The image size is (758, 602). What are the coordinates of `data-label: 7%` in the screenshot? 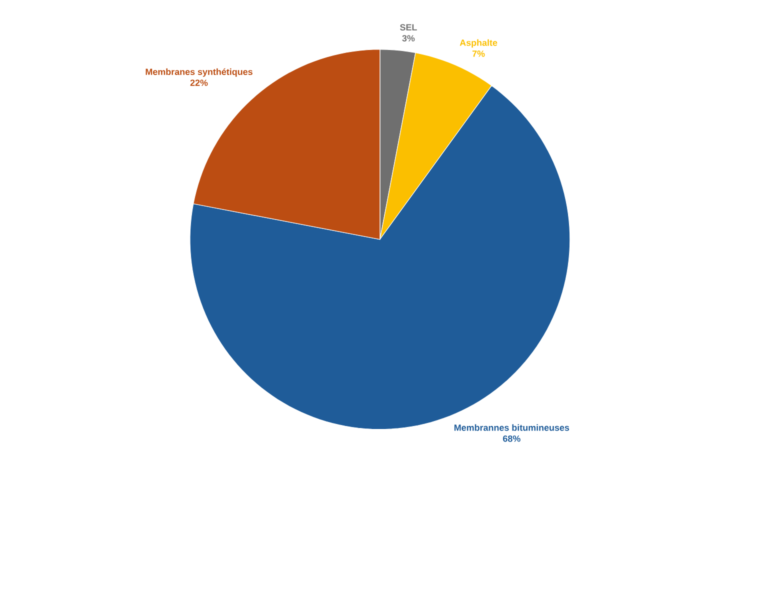 It's located at (478, 53).